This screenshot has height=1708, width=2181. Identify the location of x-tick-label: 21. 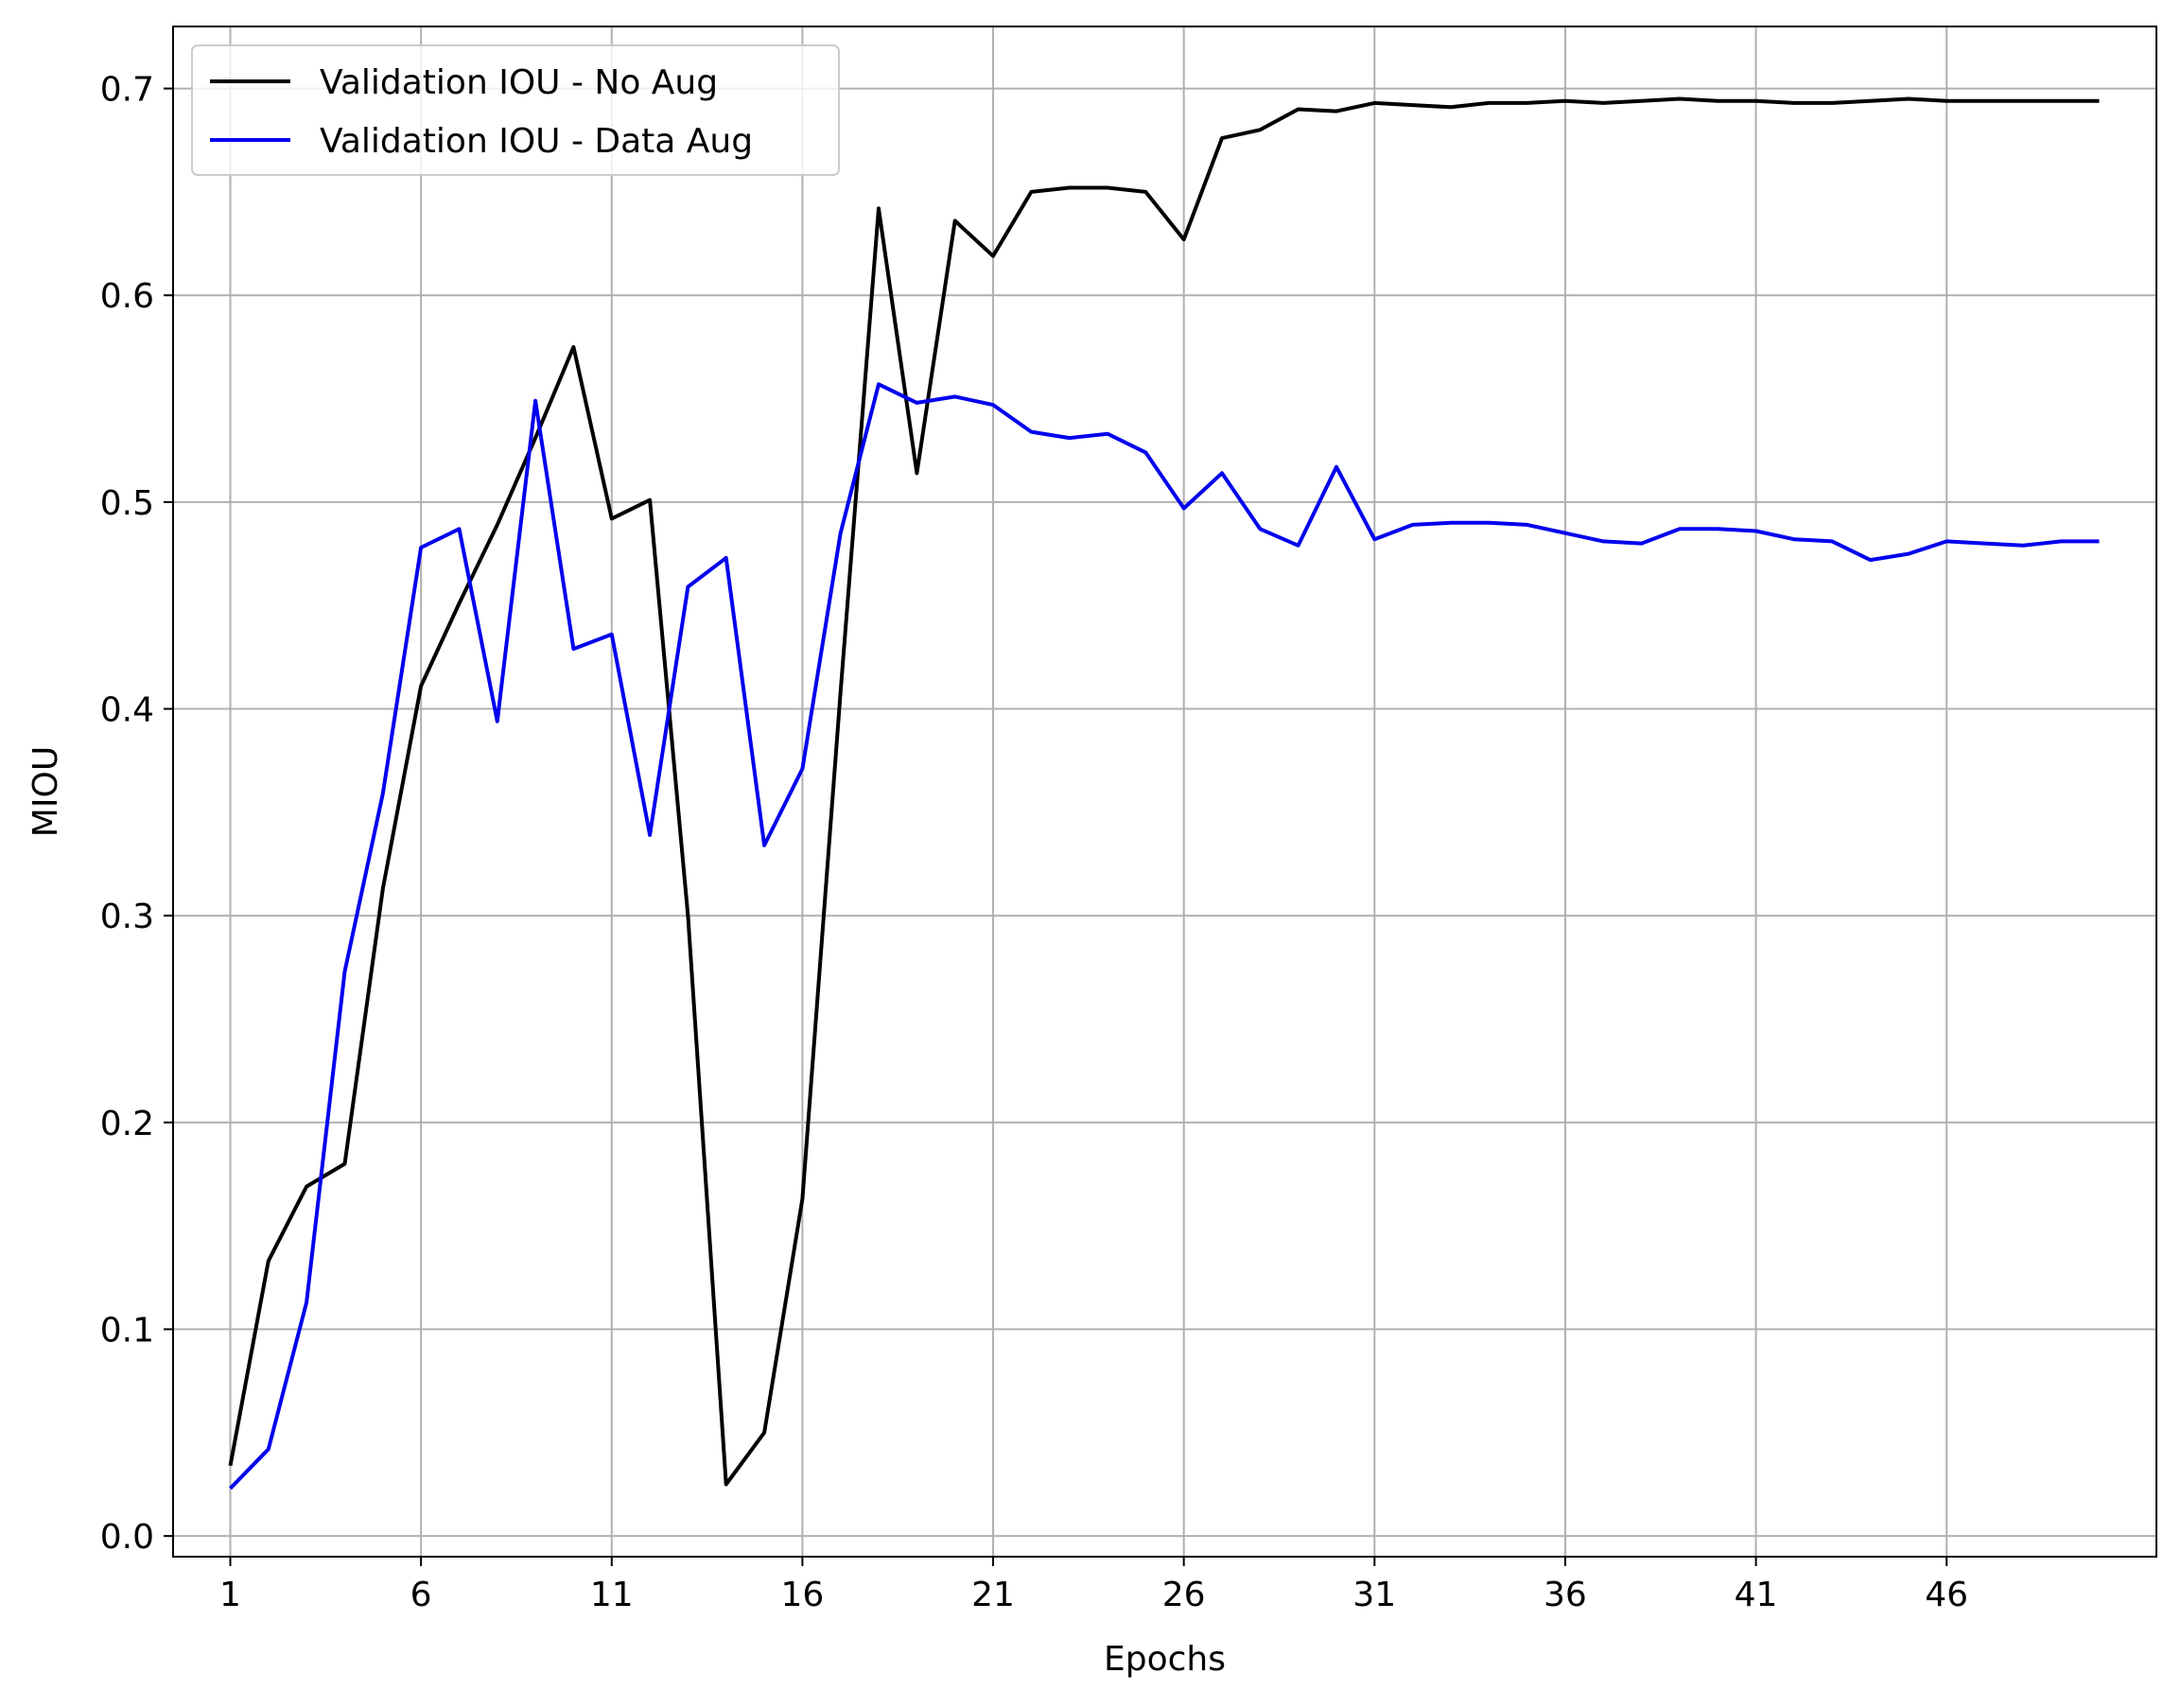
(993, 1595).